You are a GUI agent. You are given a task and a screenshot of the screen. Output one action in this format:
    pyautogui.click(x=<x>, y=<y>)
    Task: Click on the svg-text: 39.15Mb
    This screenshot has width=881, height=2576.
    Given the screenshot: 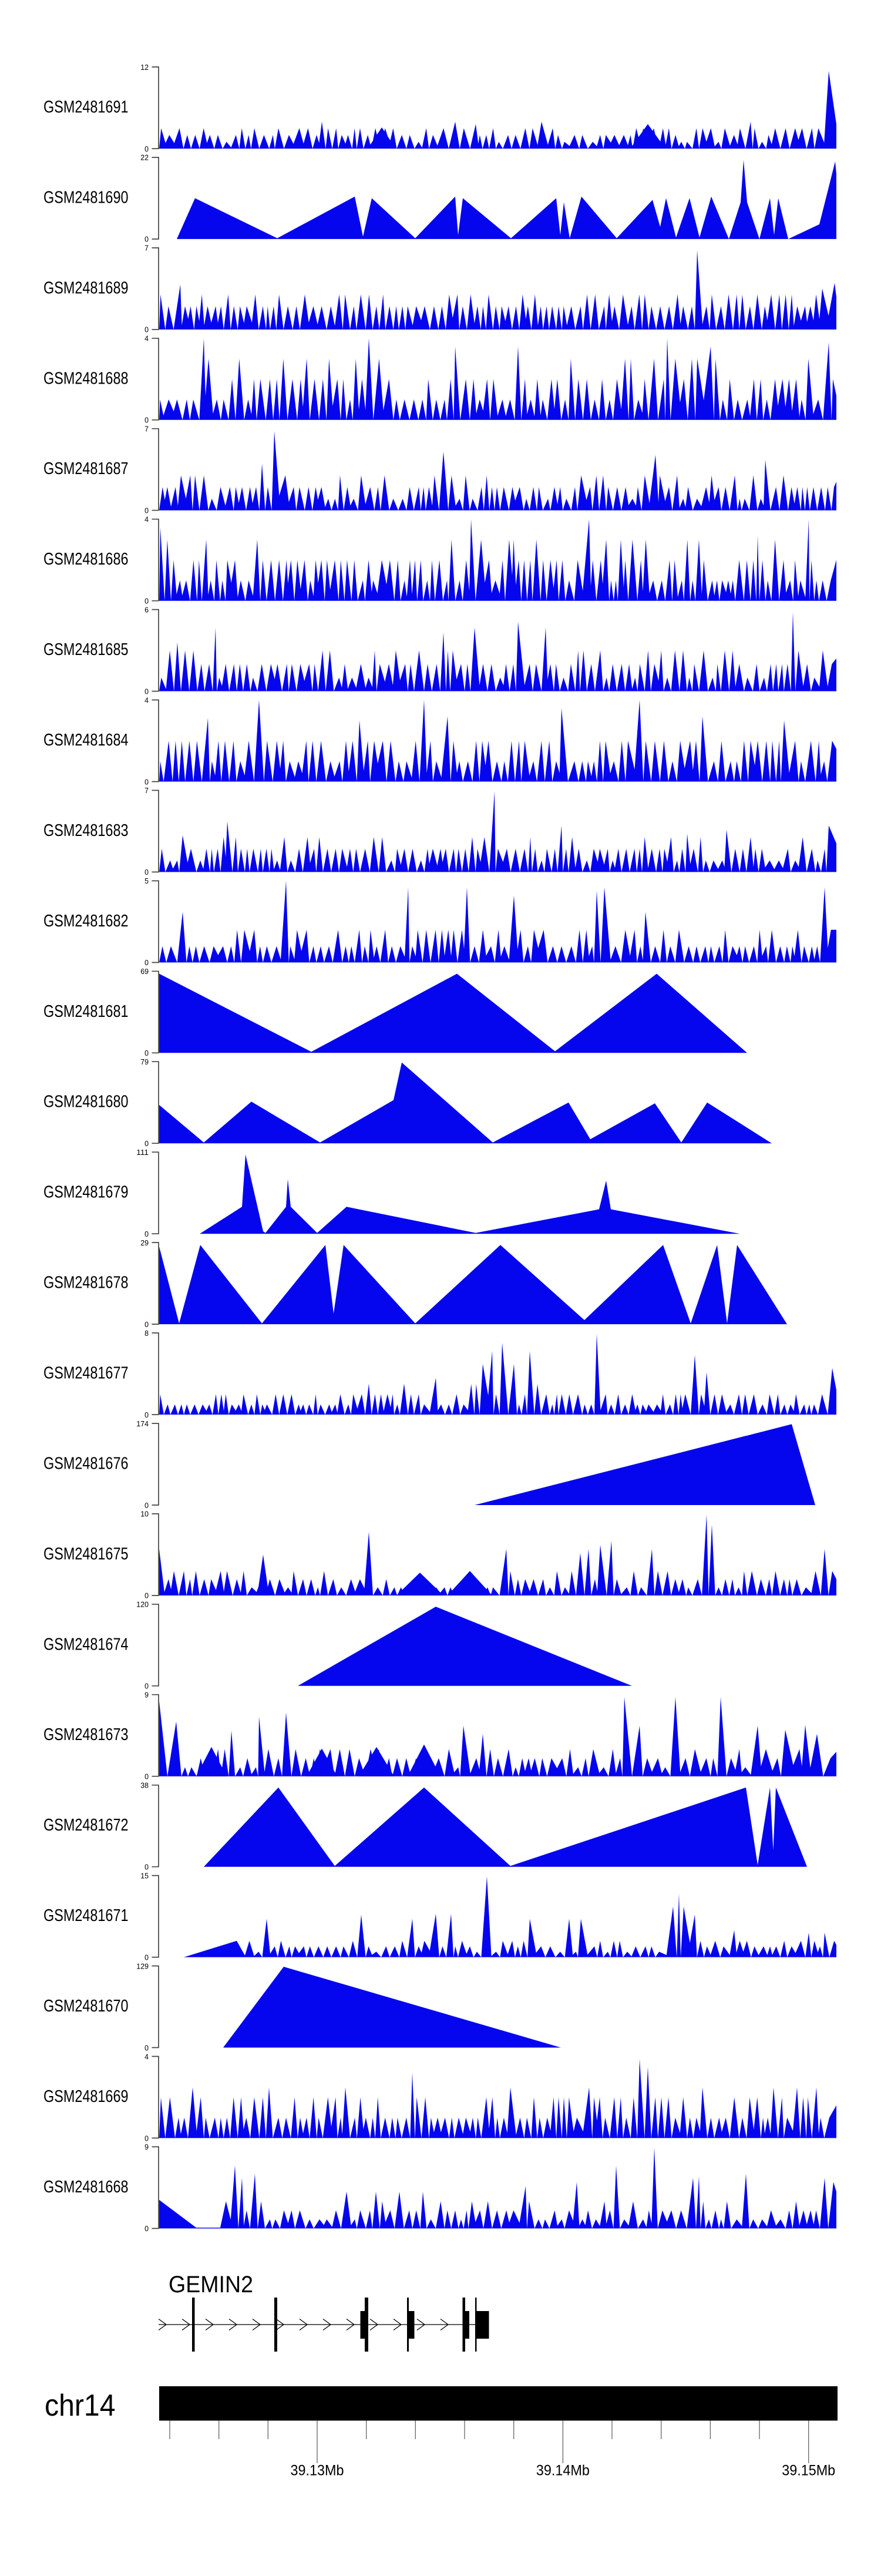 What is the action you would take?
    pyautogui.click(x=809, y=2471)
    